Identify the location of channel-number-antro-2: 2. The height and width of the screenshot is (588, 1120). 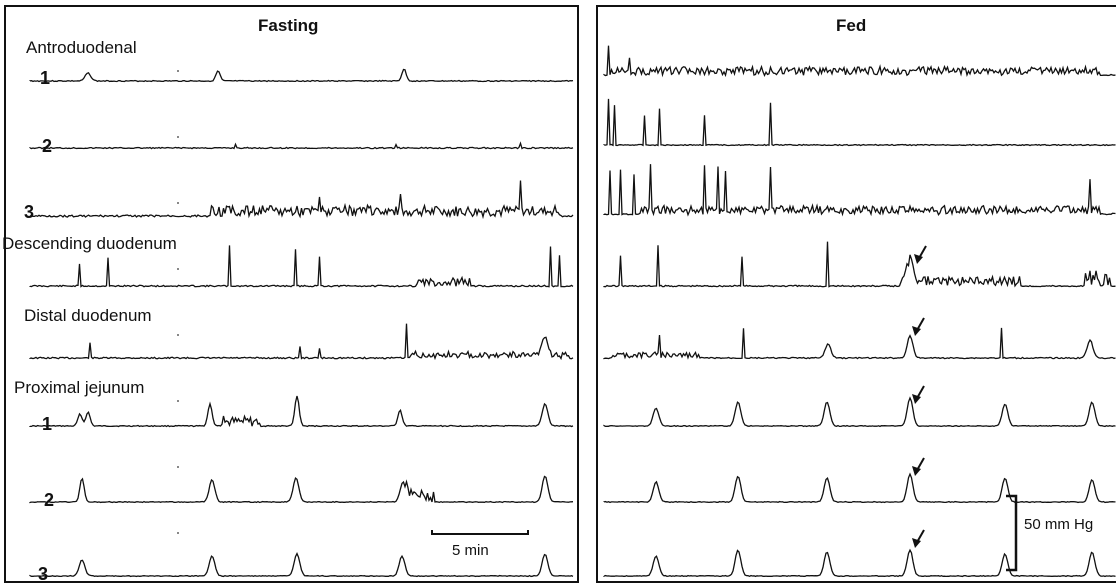
(47, 146).